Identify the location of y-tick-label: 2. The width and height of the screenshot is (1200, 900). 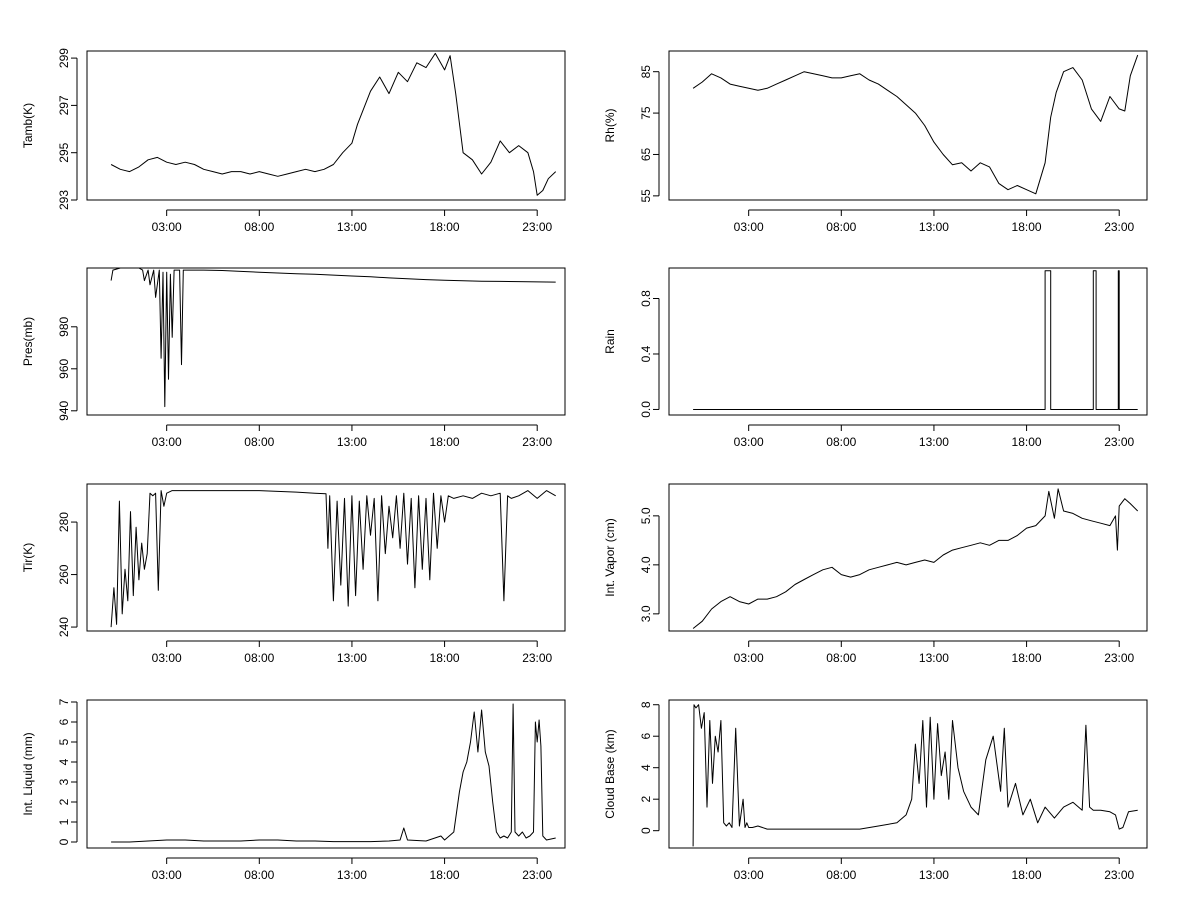
(64, 801).